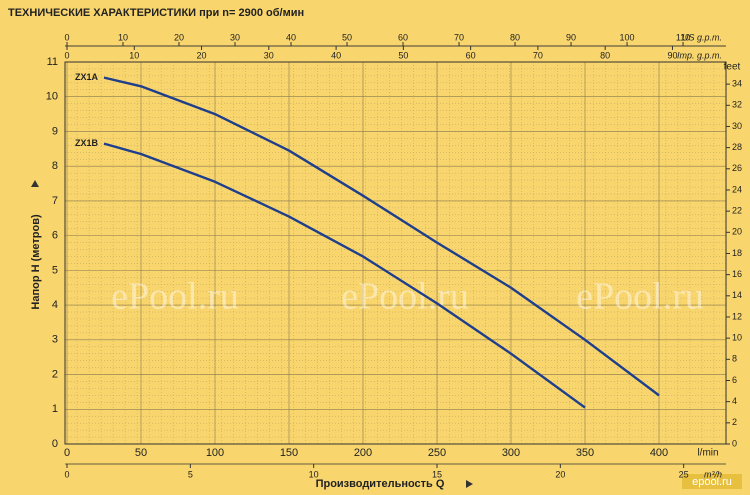 This screenshot has width=750, height=495. I want to click on y-tick-label: 1, so click(55, 409).